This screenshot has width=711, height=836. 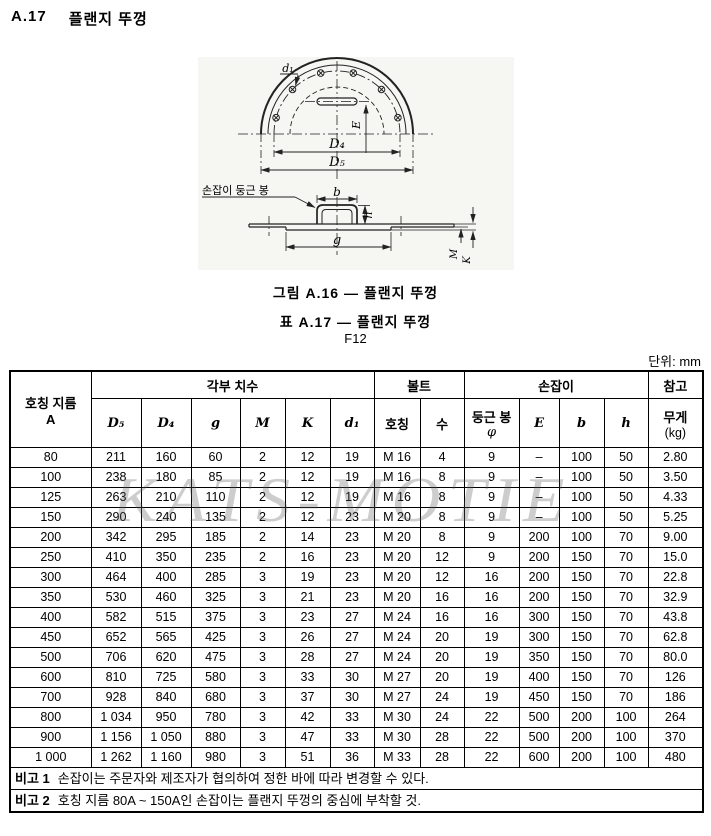 I want to click on bolt-holes, so click(x=337, y=95).